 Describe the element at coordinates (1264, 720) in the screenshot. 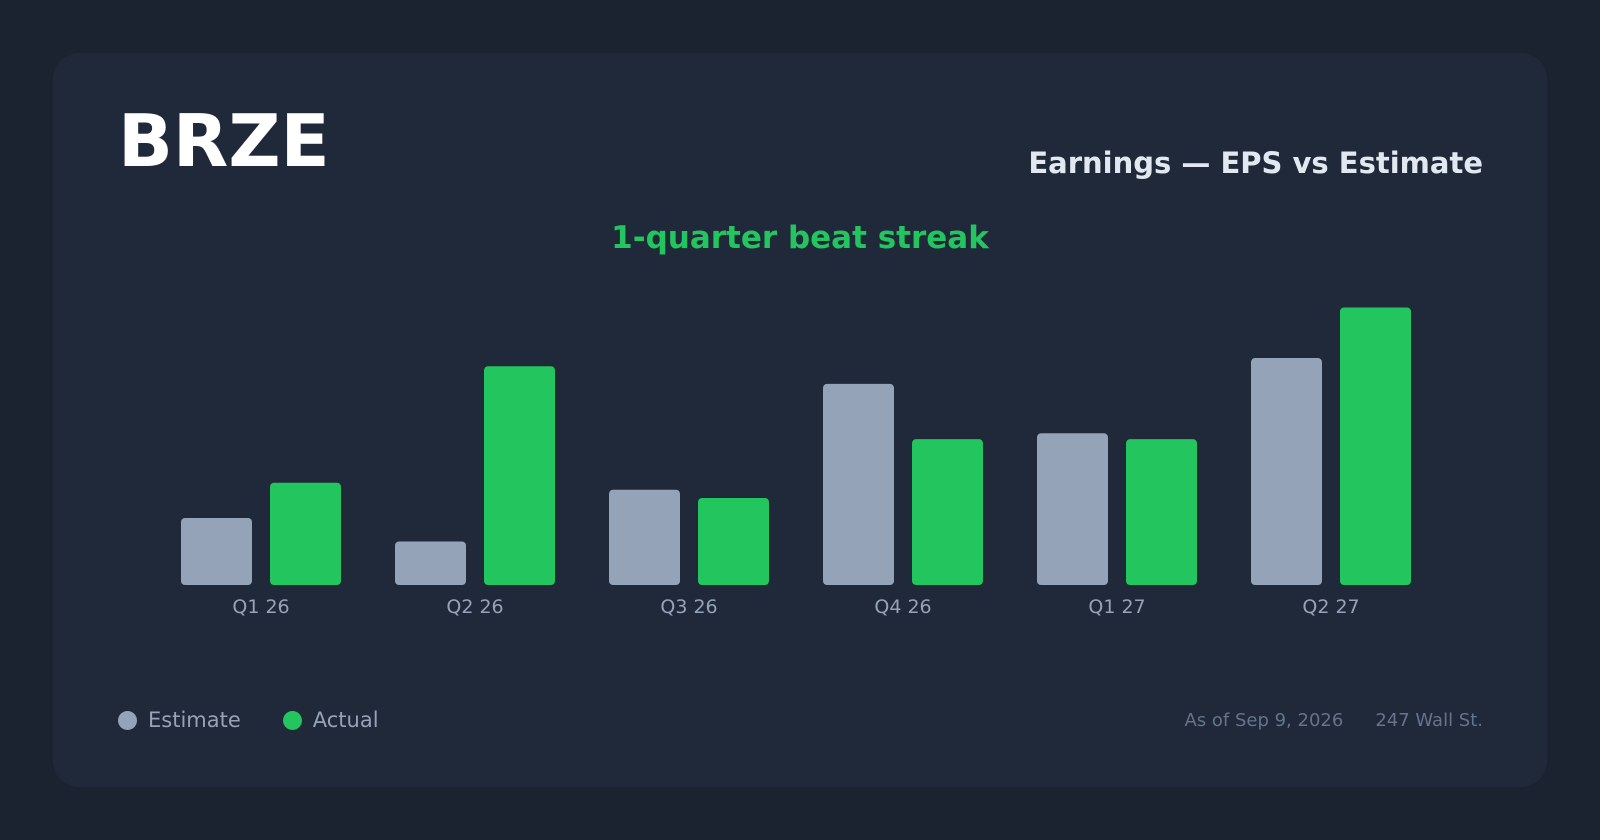

I see `as-of-date: As of Sep 9, 2026` at that location.